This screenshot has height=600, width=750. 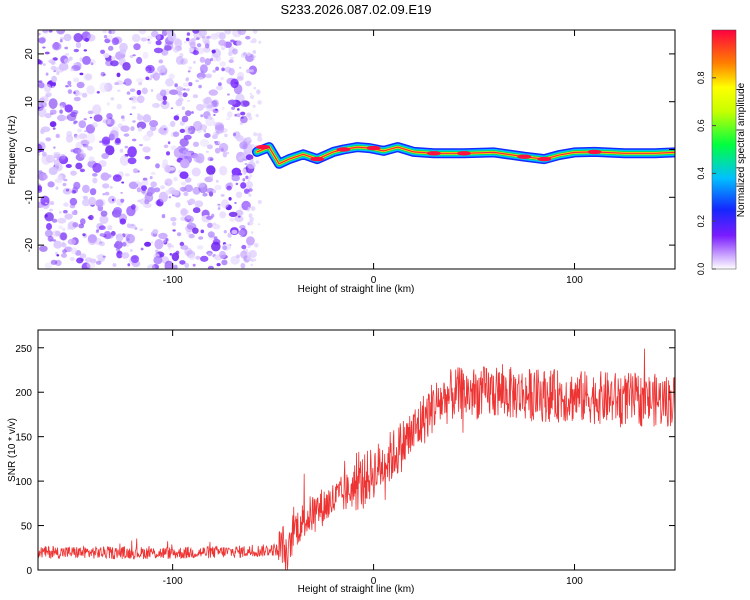 What do you see at coordinates (150, 149) in the screenshot?
I see `noise-speckle-region` at bounding box center [150, 149].